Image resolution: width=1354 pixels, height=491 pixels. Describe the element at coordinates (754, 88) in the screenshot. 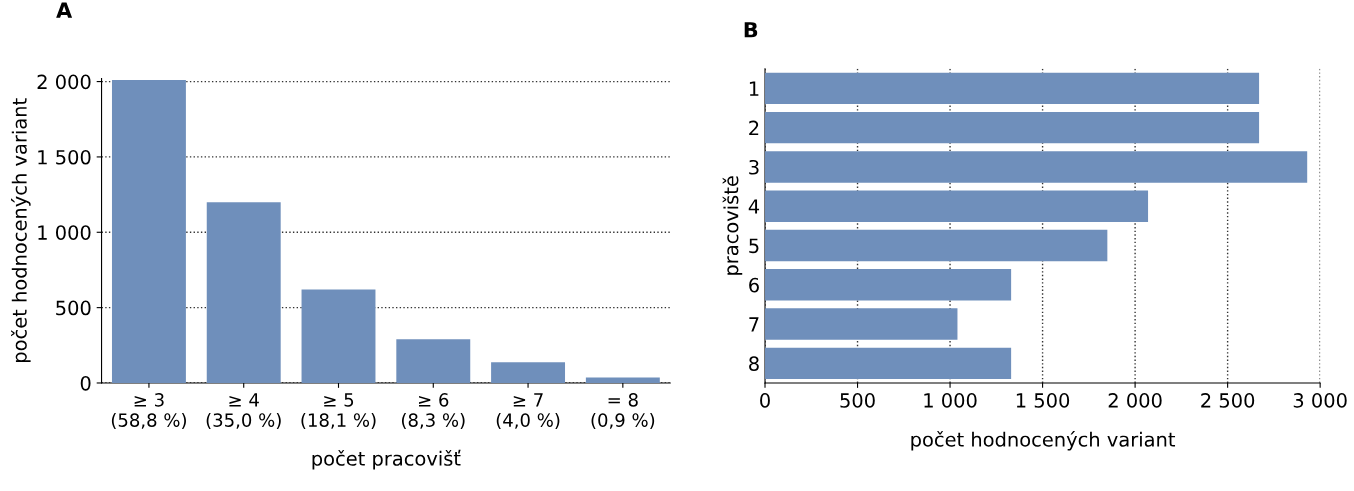

I see `y-tick-label: 1` at that location.